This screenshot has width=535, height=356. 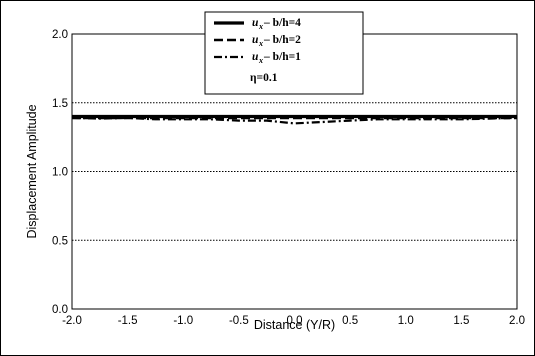 What do you see at coordinates (350, 321) in the screenshot?
I see `x-tick-label: 0.5` at bounding box center [350, 321].